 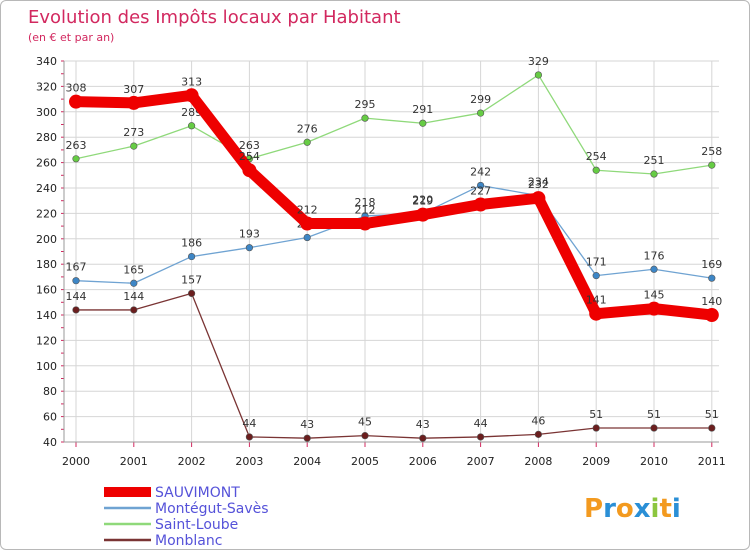 What do you see at coordinates (50, 417) in the screenshot?
I see `y-tick-label-60: 60` at bounding box center [50, 417].